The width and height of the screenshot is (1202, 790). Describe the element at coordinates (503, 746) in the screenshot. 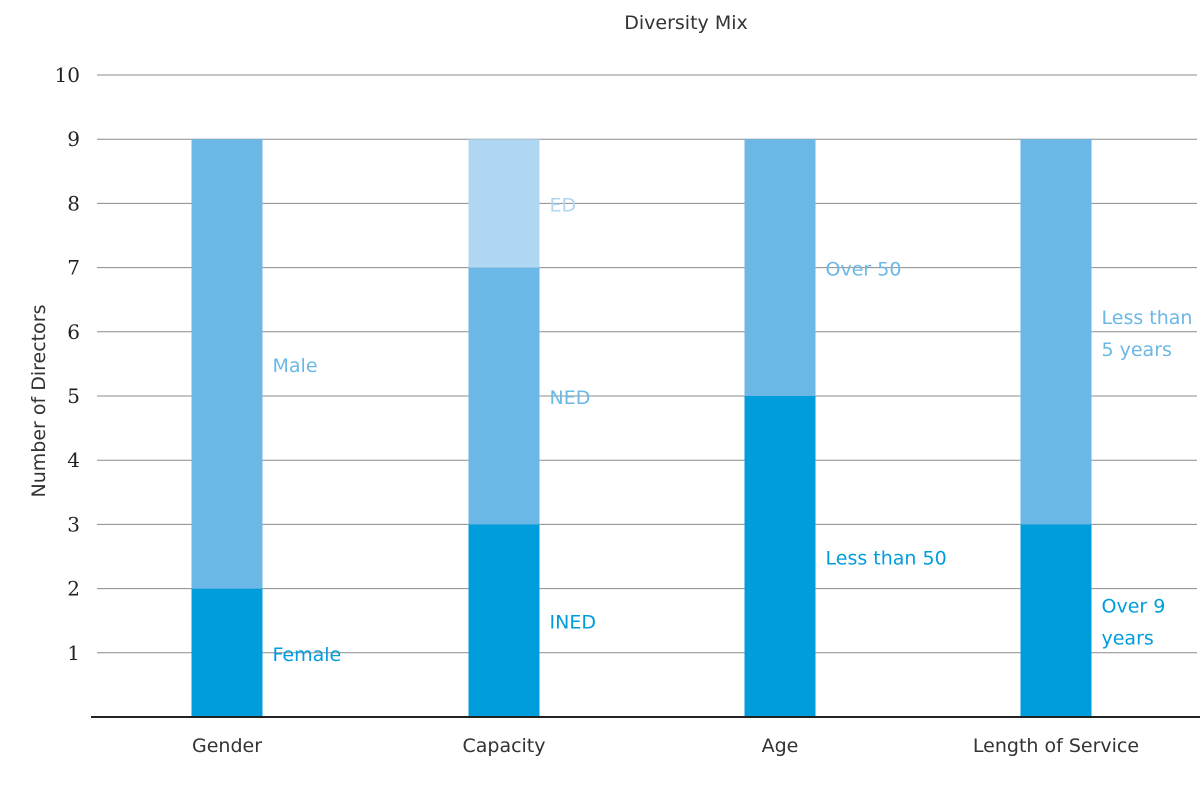

I see `x-tick-label: Capacity` at that location.